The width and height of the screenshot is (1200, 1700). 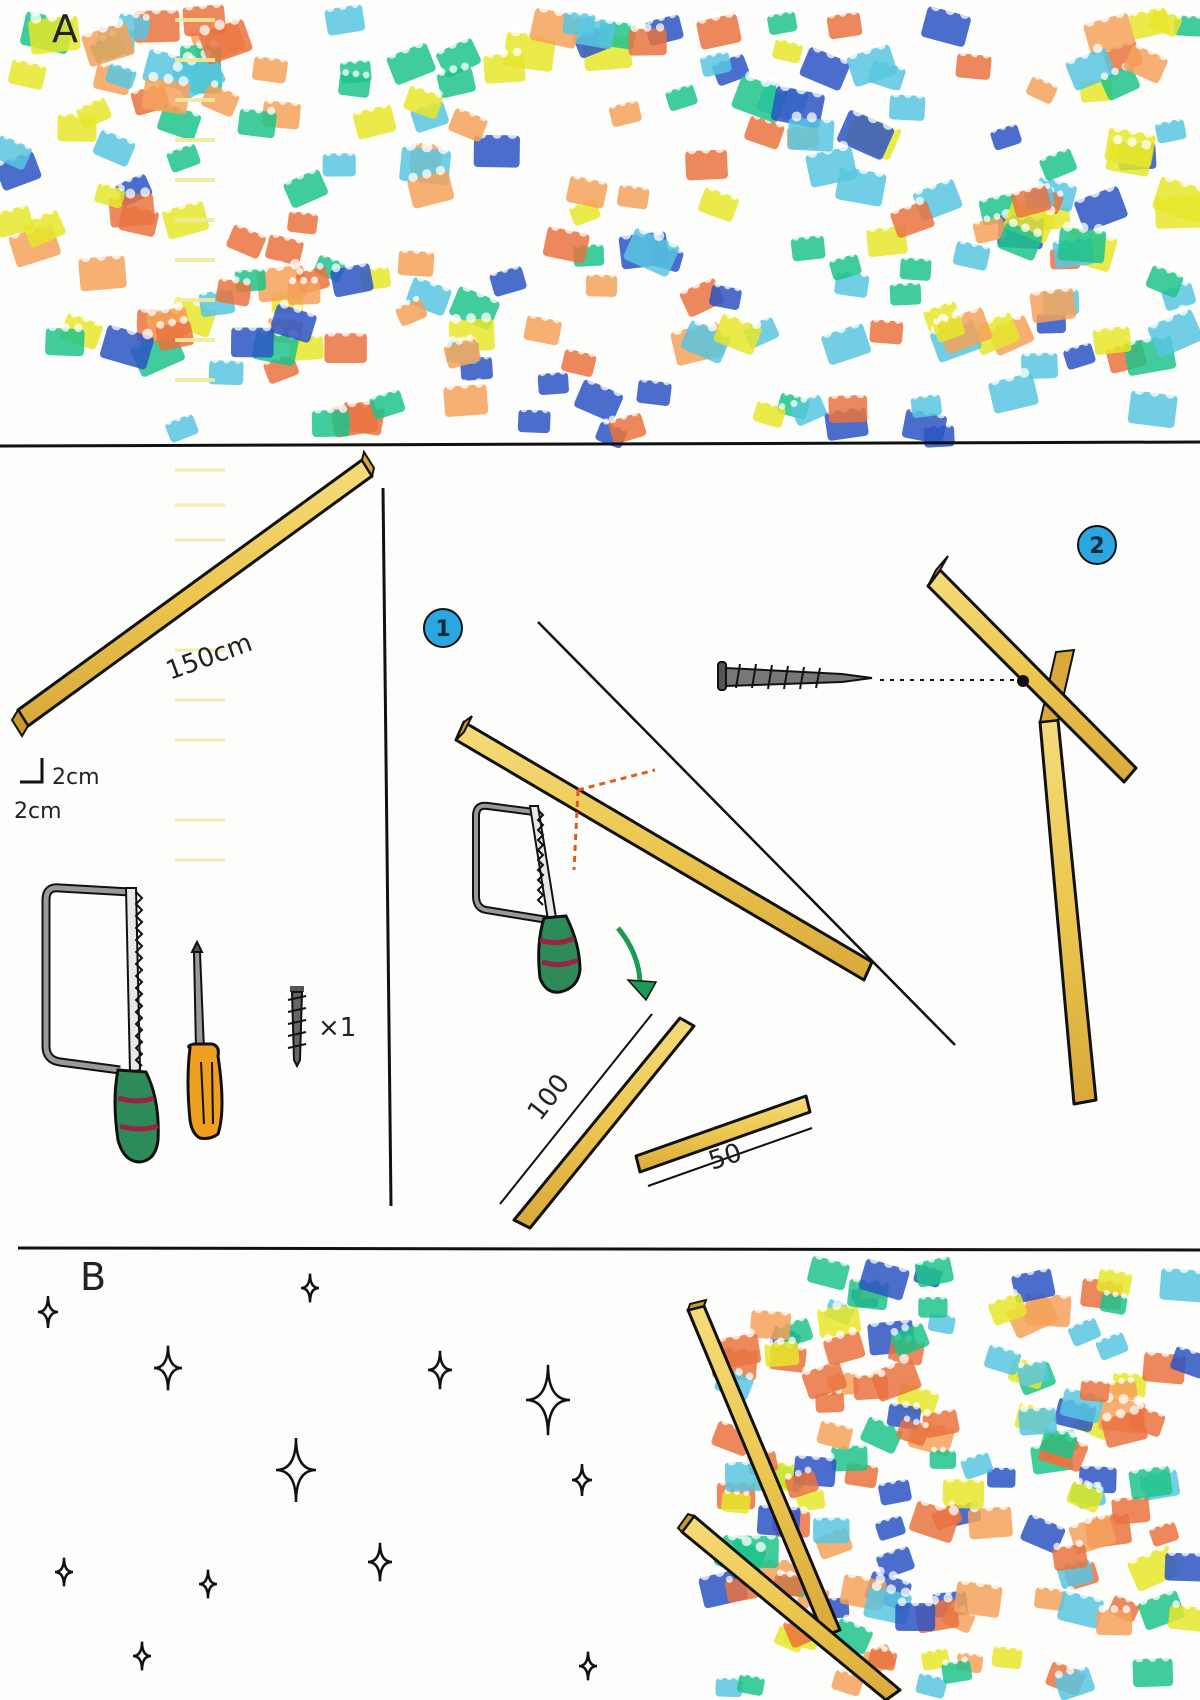 What do you see at coordinates (337, 1028) in the screenshot?
I see `screw-count-label: ×1` at bounding box center [337, 1028].